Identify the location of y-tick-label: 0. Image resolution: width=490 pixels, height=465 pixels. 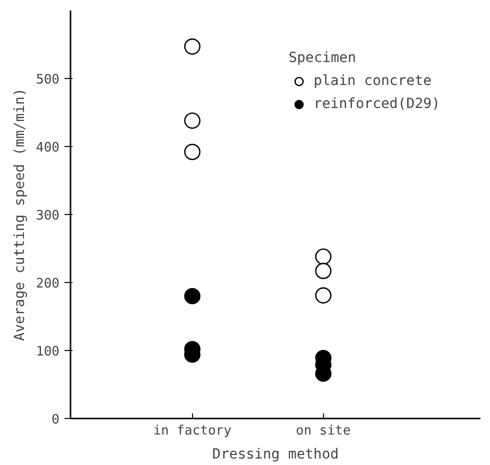
(56, 420).